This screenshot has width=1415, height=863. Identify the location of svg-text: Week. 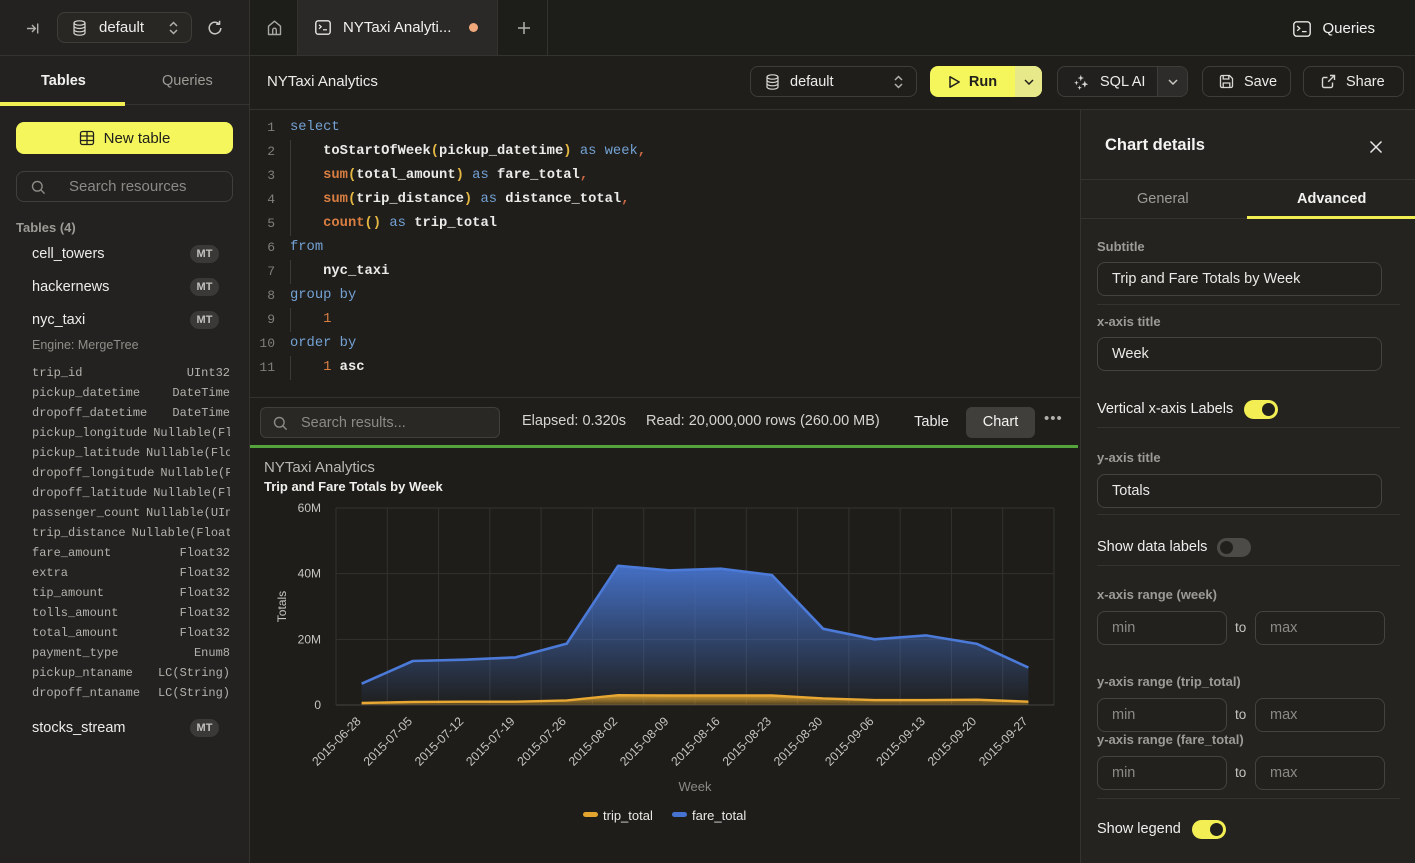
(695, 786).